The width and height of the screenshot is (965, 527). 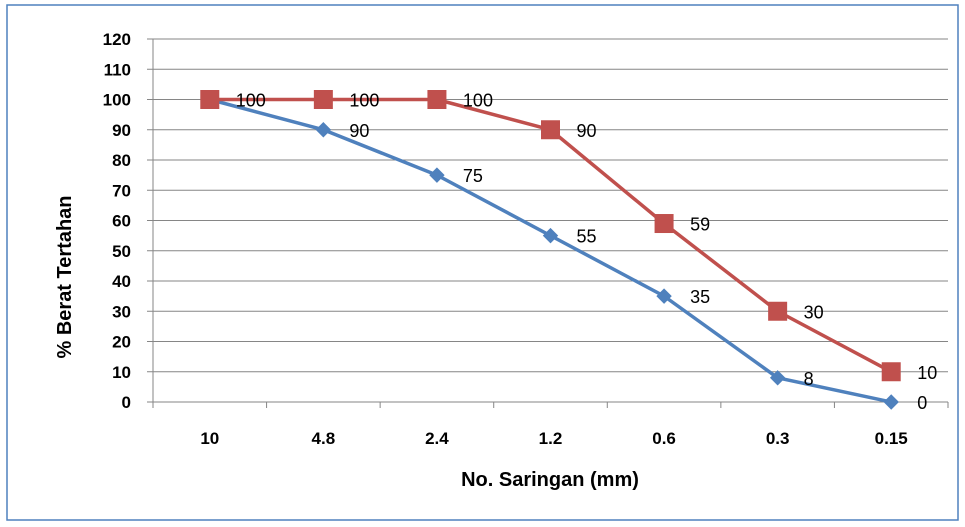 I want to click on x-tick-label: 2.4, so click(x=437, y=438).